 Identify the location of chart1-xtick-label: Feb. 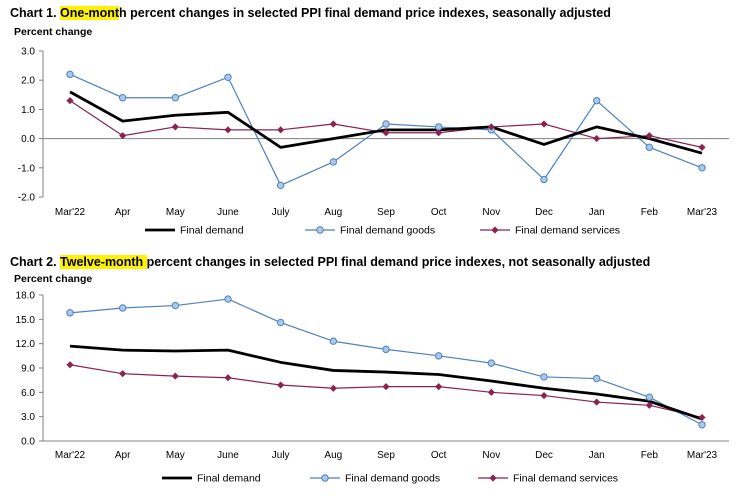
(650, 212).